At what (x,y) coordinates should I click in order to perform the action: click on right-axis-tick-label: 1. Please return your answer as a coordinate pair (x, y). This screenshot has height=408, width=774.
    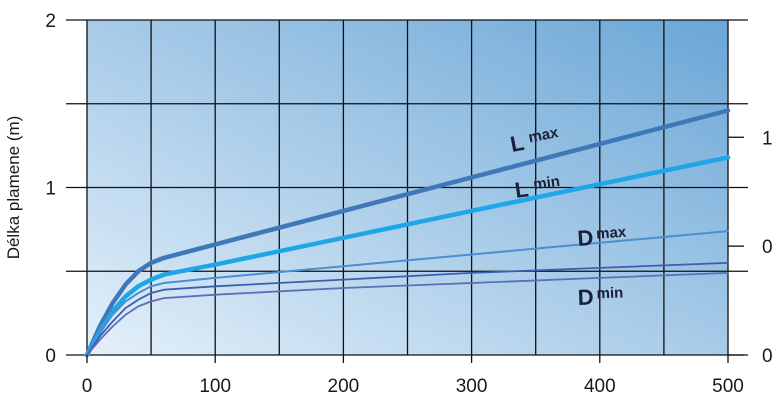
    Looking at the image, I should click on (767, 138).